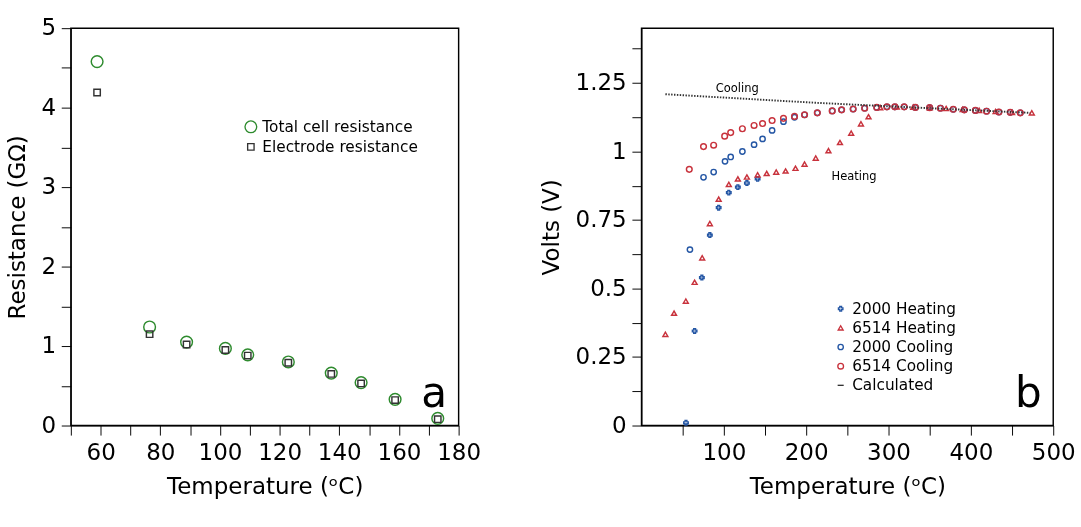 Image resolution: width=1081 pixels, height=527 pixels. I want to click on legend-label: 6514 Heating, so click(904, 327).